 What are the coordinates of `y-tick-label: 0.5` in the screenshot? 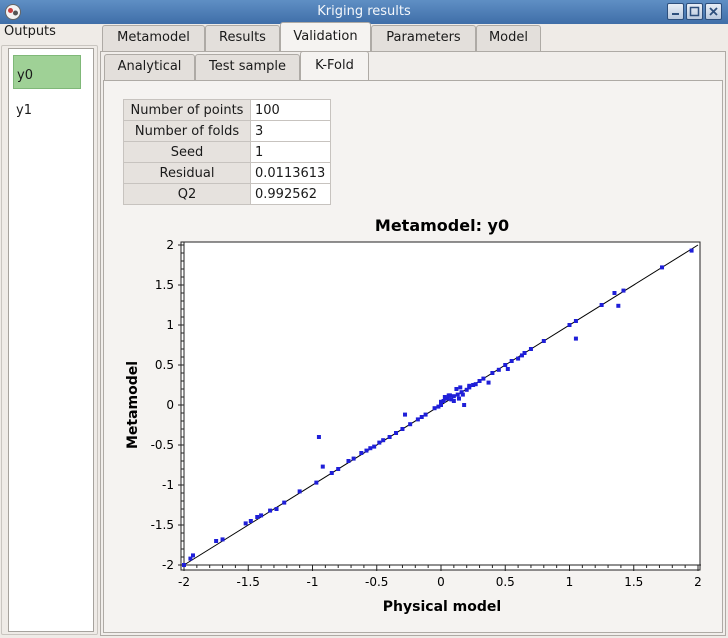 It's located at (164, 365).